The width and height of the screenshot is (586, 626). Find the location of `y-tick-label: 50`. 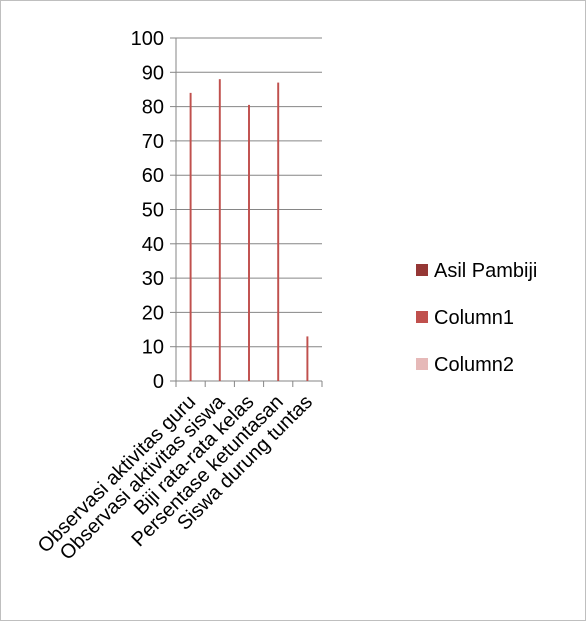

y-tick-label: 50 is located at coordinates (153, 211).